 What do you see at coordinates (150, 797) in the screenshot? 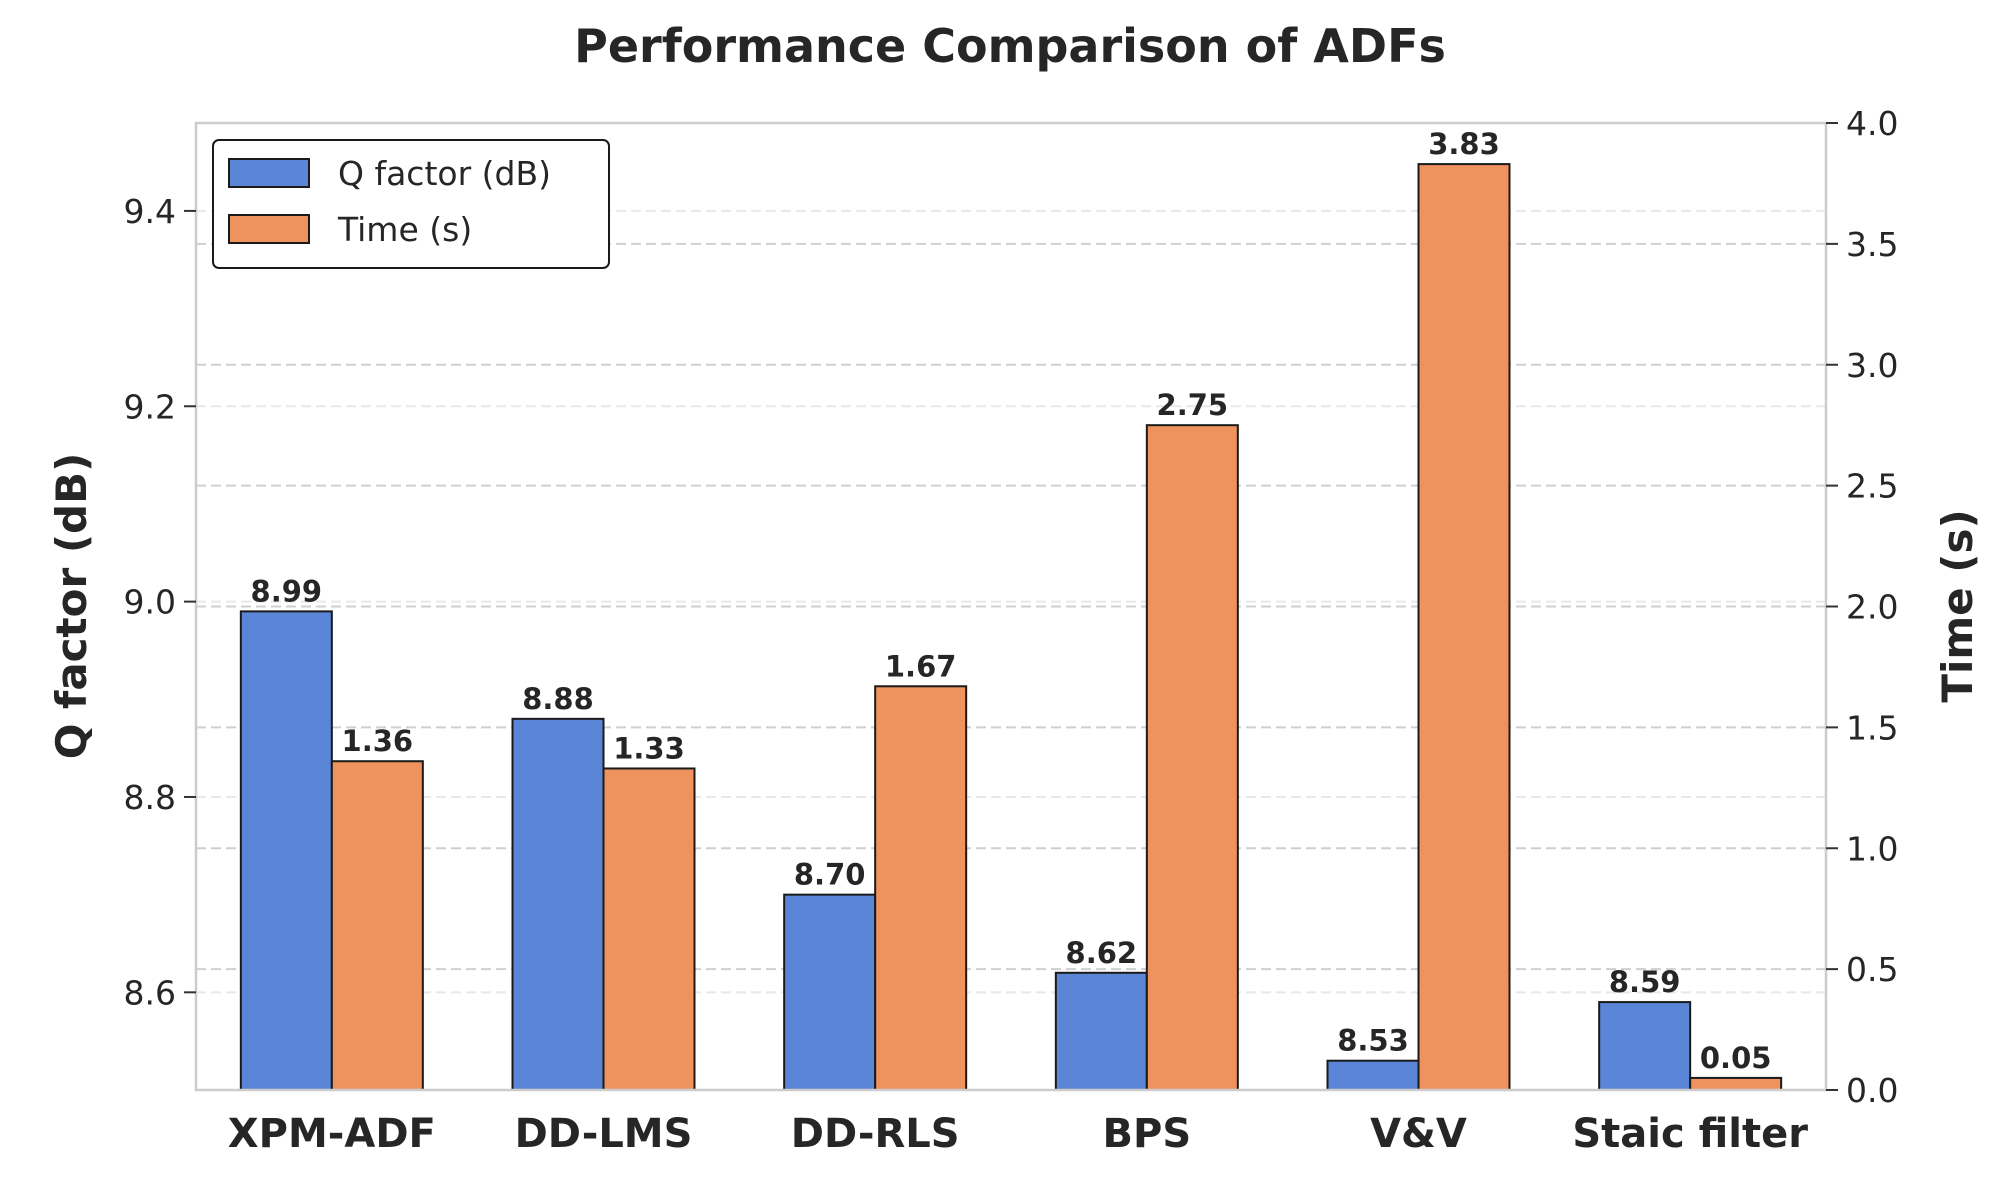
I see `y-left-tick-label-1: 8.8` at bounding box center [150, 797].